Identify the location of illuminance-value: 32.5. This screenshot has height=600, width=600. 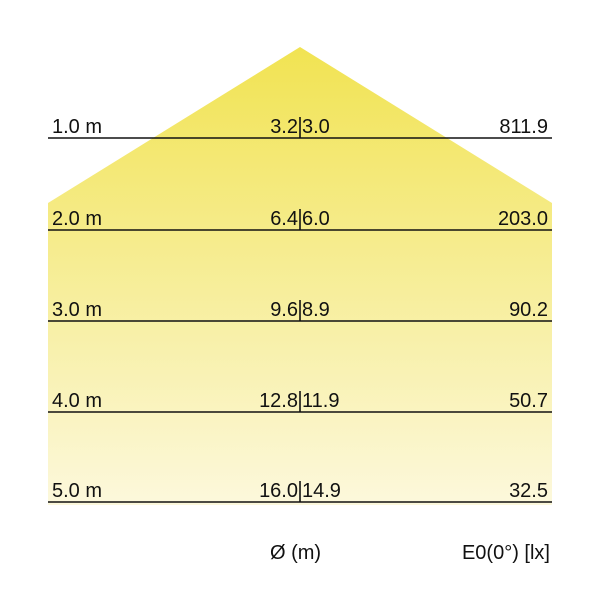
(528, 491).